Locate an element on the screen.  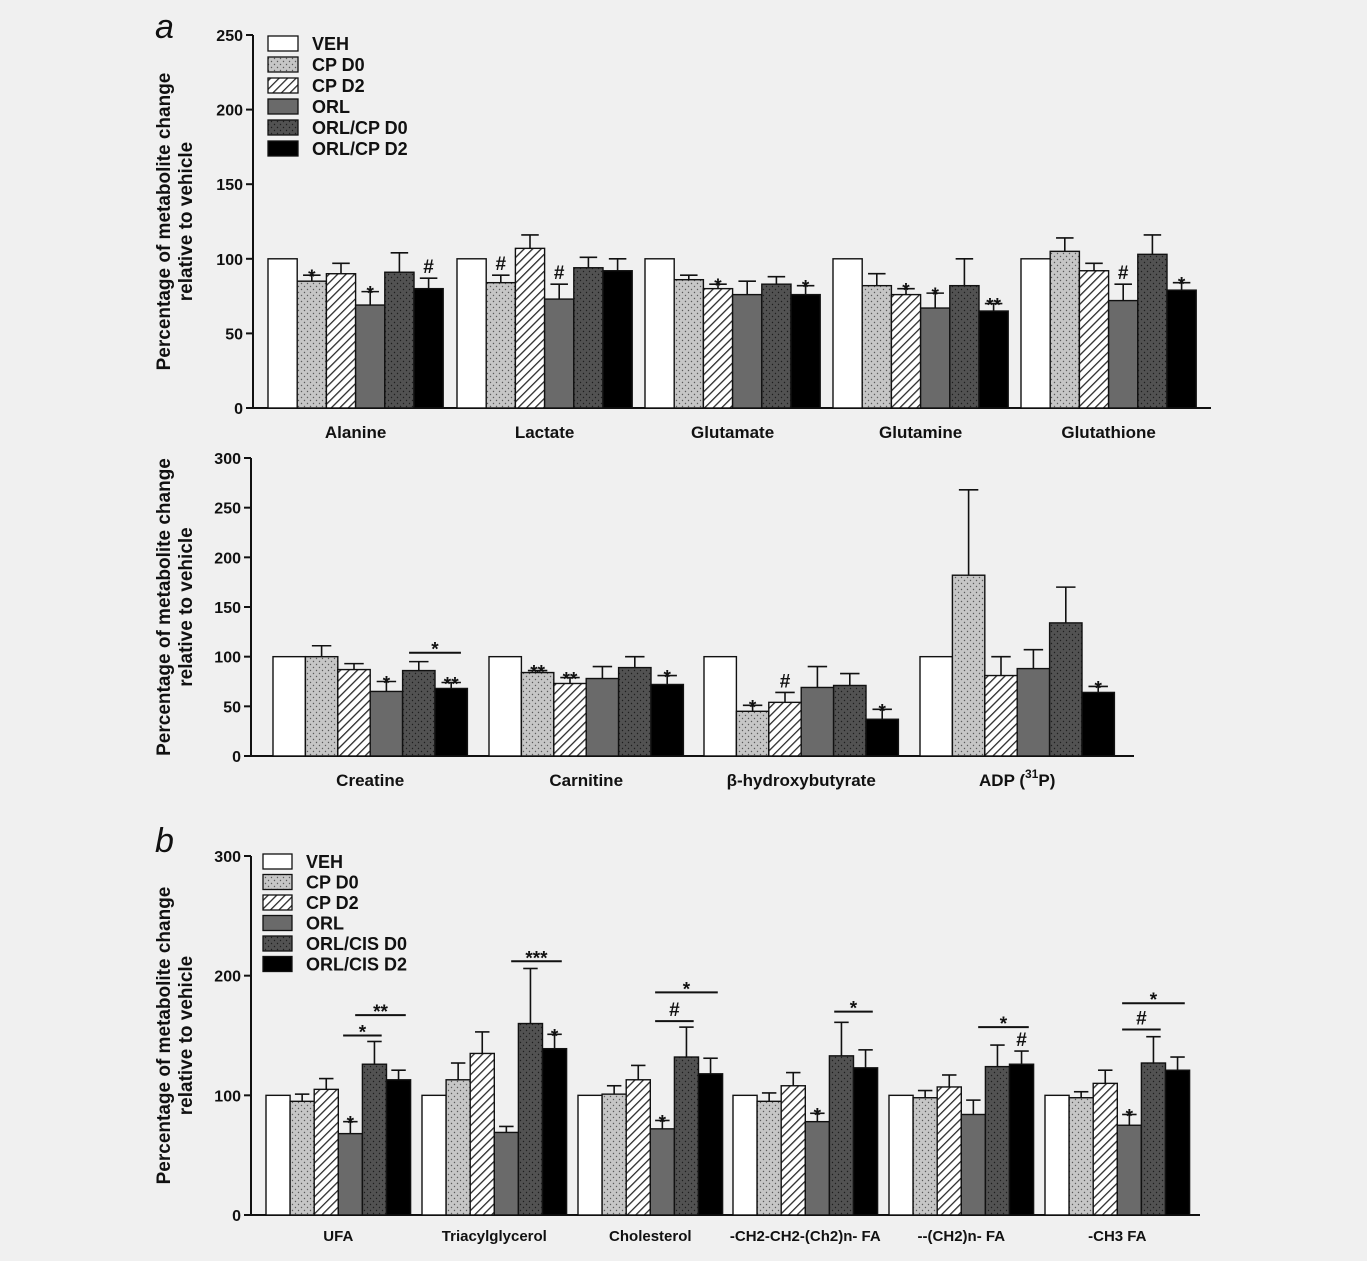
significance-mark: # is located at coordinates (428, 267).